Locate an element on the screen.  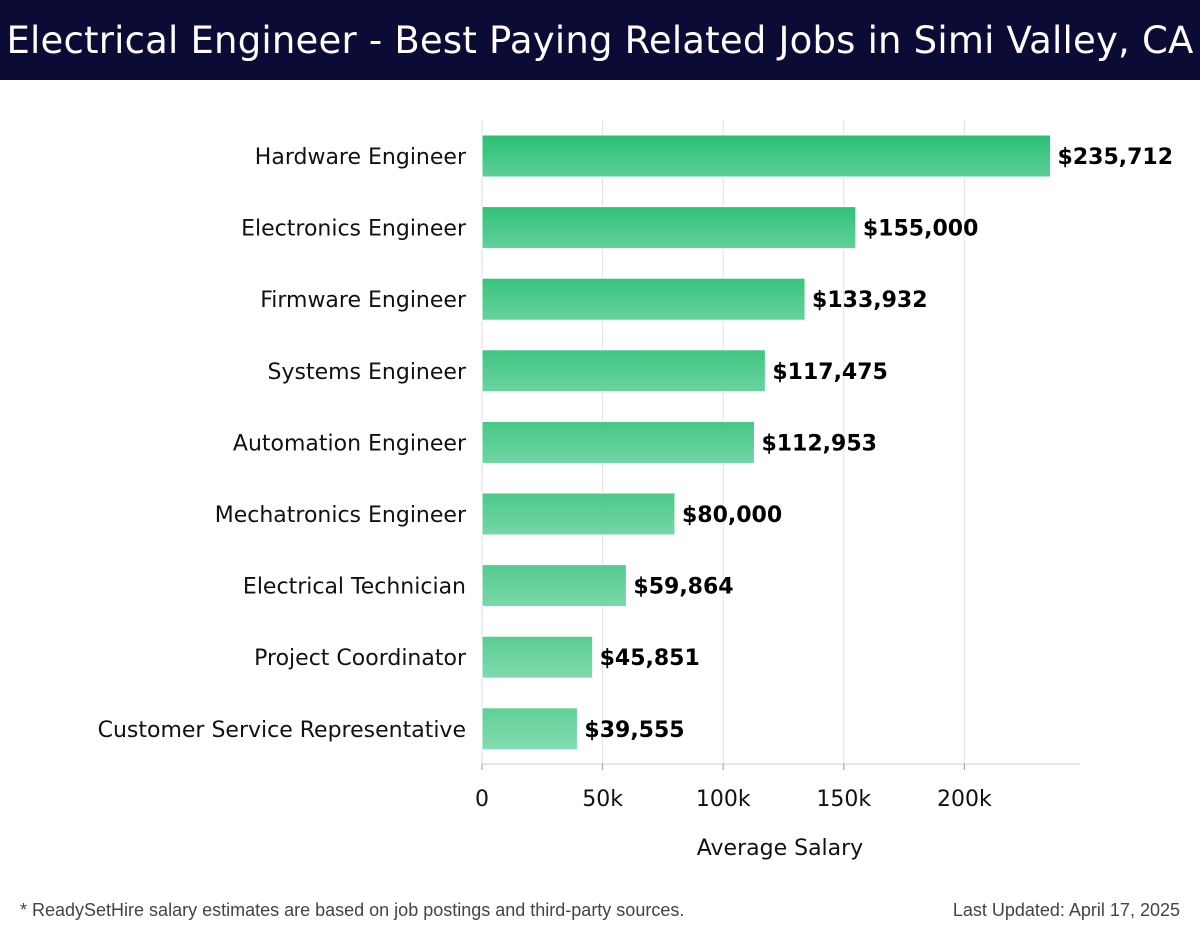
category-label: Electronics Engineer is located at coordinates (354, 229).